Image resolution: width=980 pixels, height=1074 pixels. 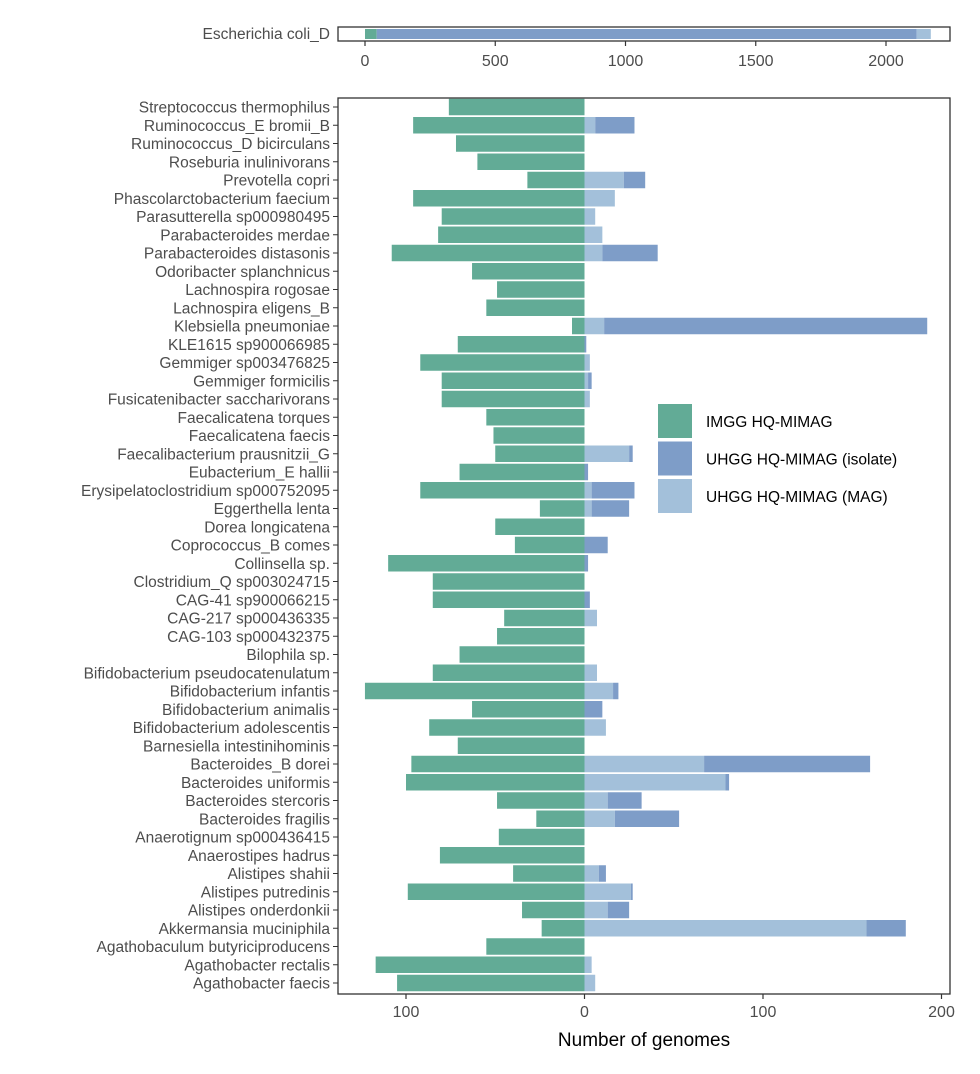 What do you see at coordinates (264, 819) in the screenshot?
I see `y-tick-label: Bacteroides fragilis` at bounding box center [264, 819].